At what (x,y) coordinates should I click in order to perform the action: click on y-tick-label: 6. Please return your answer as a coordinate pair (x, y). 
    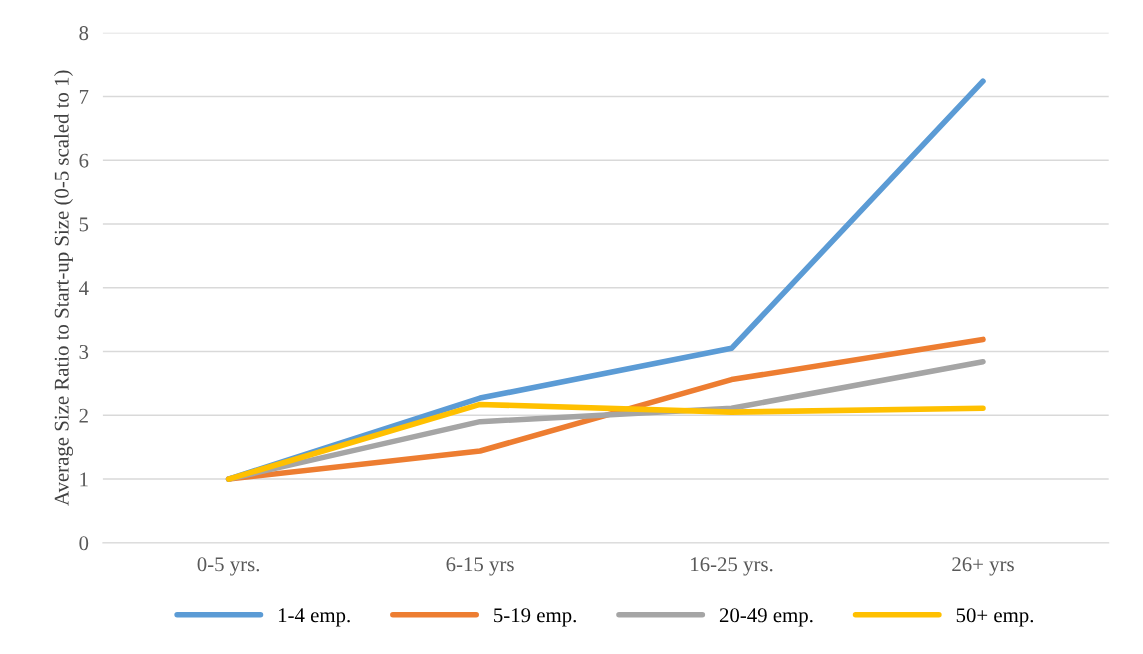
    Looking at the image, I should click on (84, 160).